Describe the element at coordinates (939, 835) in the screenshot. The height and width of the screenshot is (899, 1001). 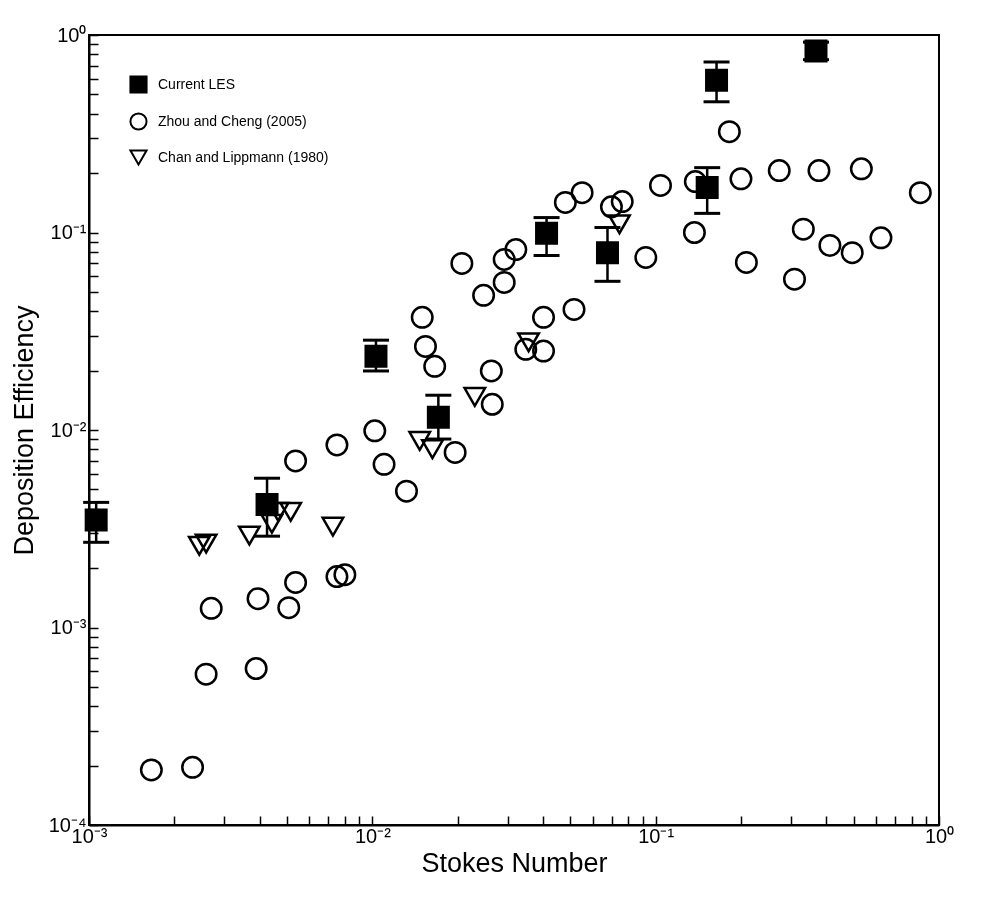
I see `x-tick-label: 10⁰` at that location.